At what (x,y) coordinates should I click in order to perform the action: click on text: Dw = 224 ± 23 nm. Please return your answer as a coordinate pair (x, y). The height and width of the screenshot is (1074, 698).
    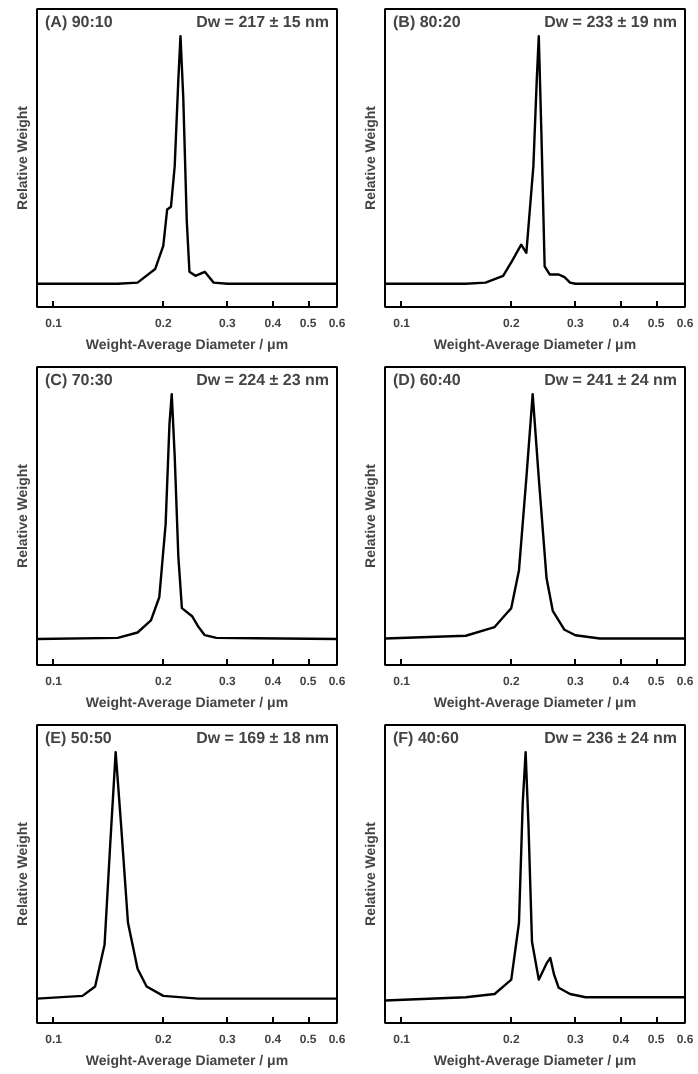
    Looking at the image, I should click on (262, 380).